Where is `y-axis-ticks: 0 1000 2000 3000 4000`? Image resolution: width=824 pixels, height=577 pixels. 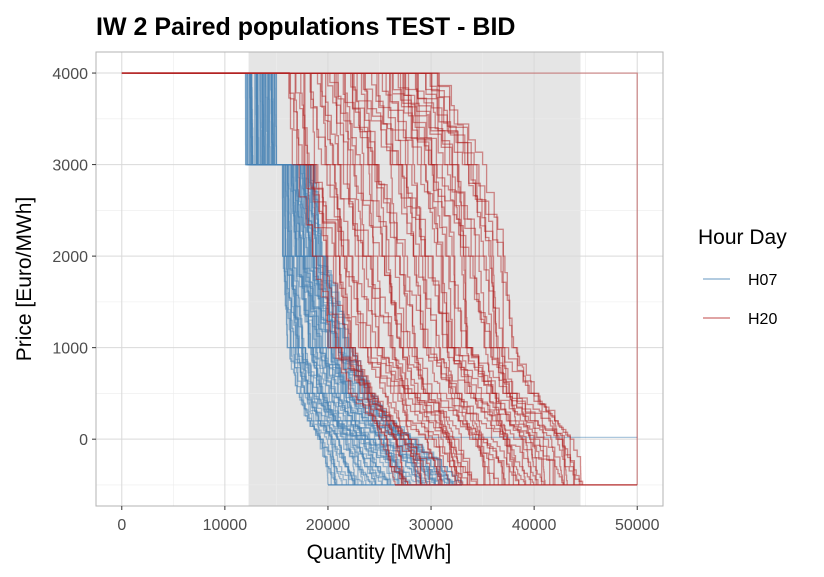
y-axis-ticks: 0 1000 2000 3000 4000 is located at coordinates (74, 257).